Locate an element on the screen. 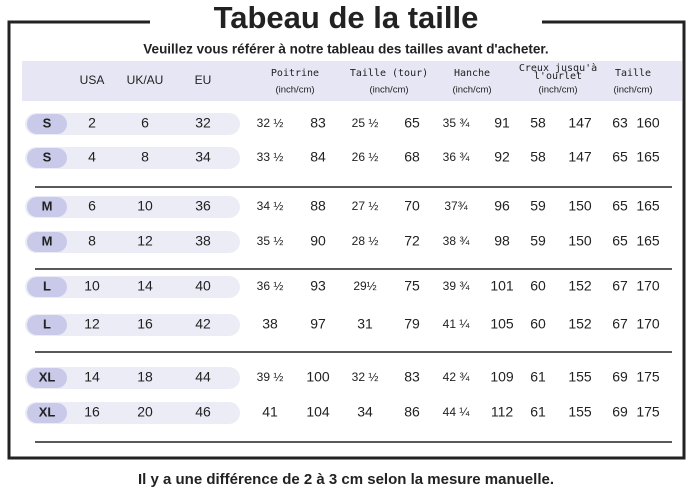 The image size is (692, 497). title-backdrop is located at coordinates (346, 20).